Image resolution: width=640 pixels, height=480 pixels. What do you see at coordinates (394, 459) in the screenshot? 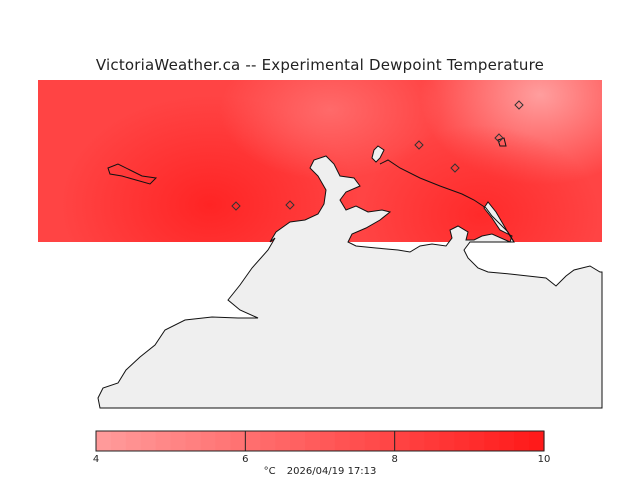
I see `legend-tick-label: 8` at bounding box center [394, 459].